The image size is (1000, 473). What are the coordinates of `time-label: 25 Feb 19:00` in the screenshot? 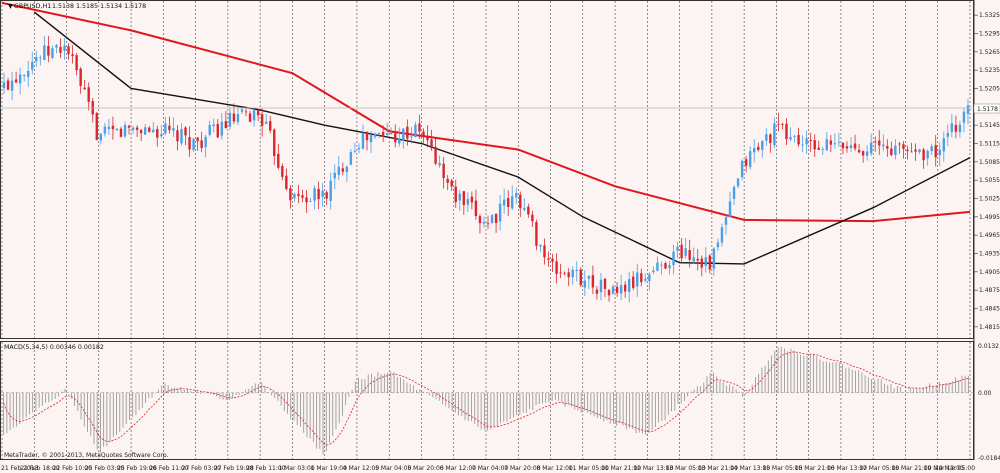 It's located at (137, 468).